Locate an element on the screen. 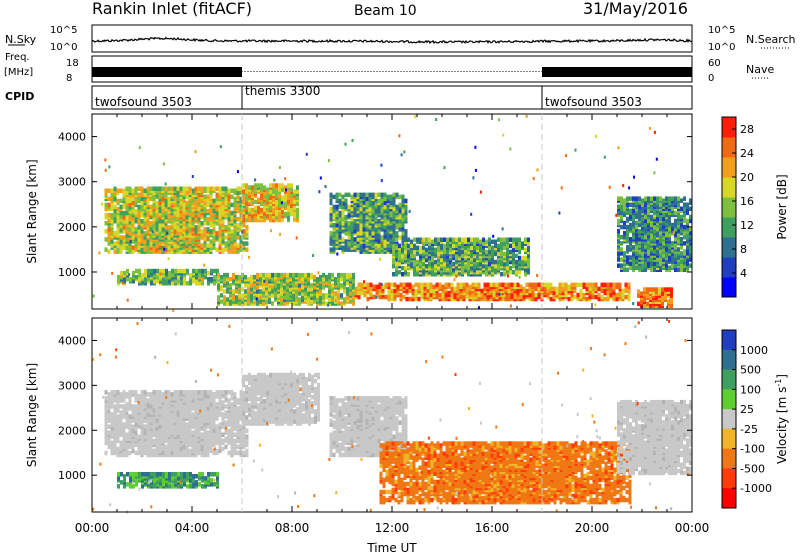  power-colorbar-tick-label: 20 is located at coordinates (747, 177).